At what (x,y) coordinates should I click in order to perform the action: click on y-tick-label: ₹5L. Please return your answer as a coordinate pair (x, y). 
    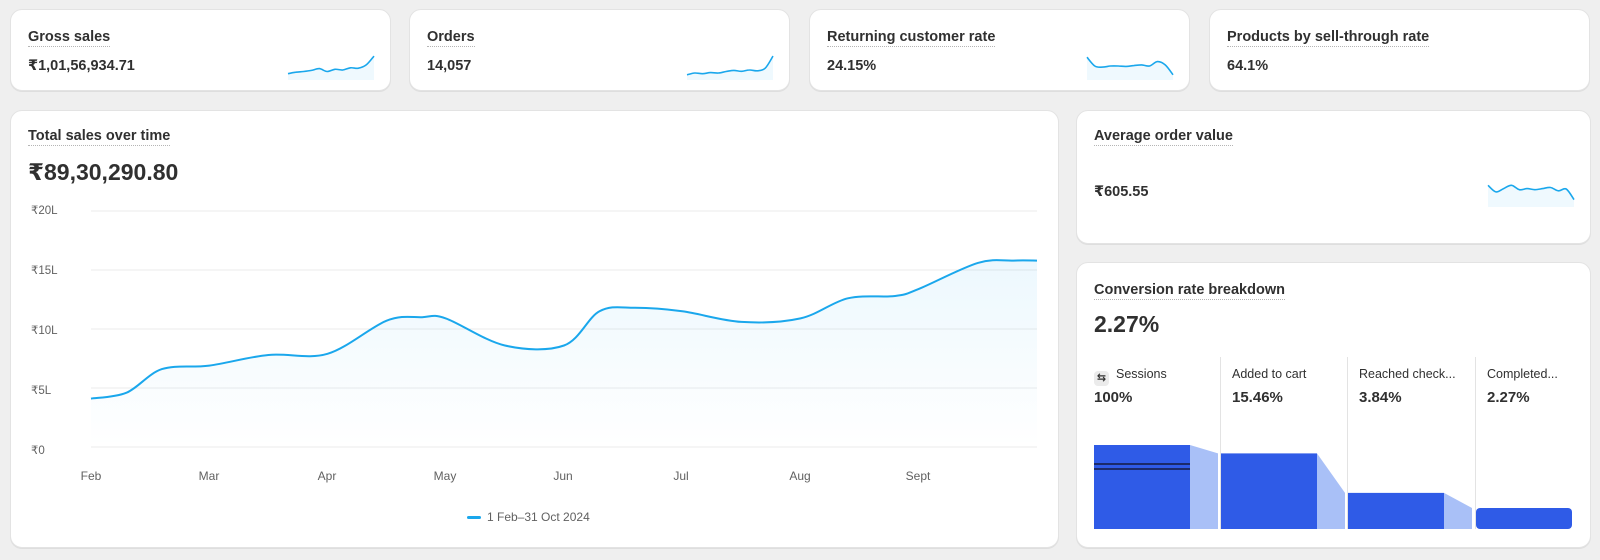
    Looking at the image, I should click on (41, 391).